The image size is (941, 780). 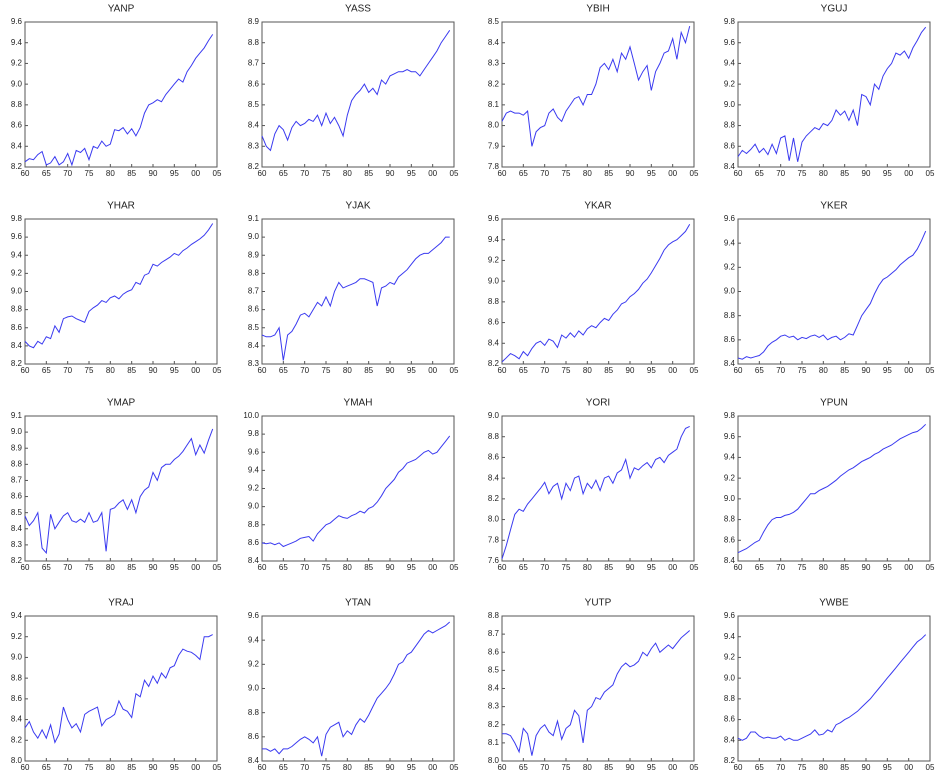 I want to click on chart-title: YASS, so click(x=358, y=9).